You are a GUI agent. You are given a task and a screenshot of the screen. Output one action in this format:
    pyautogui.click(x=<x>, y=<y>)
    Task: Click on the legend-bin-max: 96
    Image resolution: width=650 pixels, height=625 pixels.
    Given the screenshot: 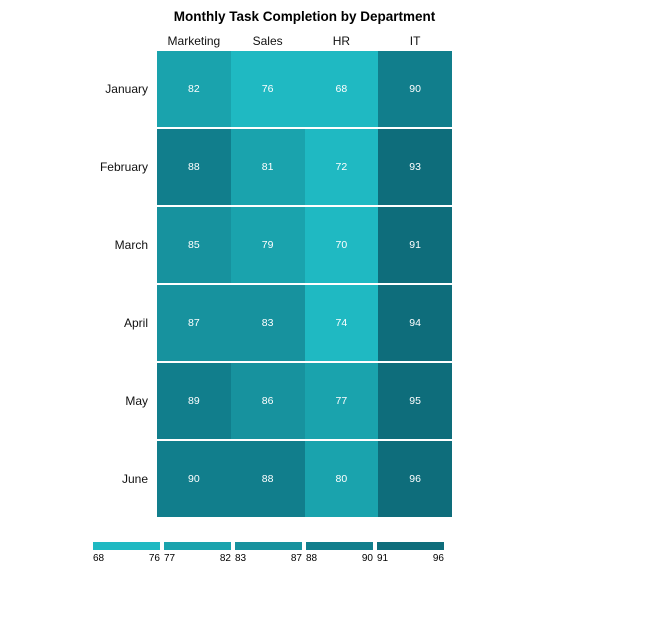 What is the action you would take?
    pyautogui.click(x=438, y=558)
    